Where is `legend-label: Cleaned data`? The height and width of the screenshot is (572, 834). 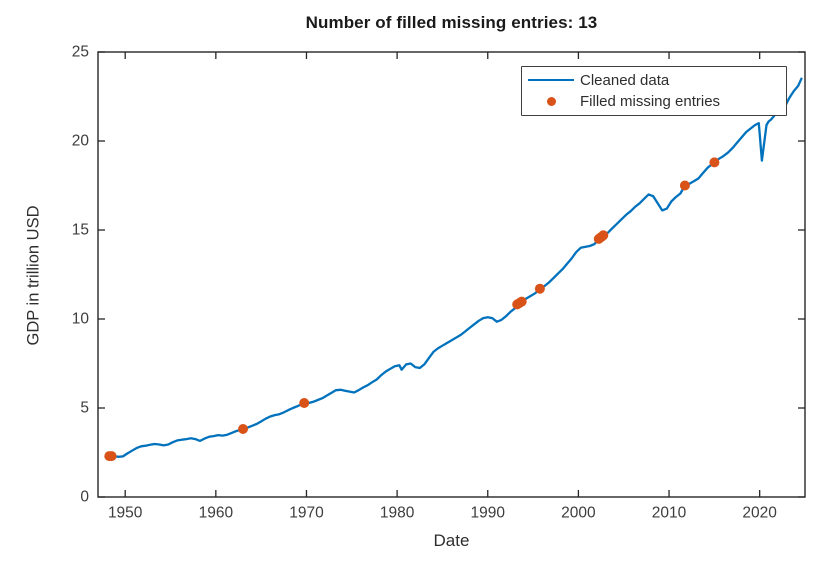 legend-label: Cleaned data is located at coordinates (625, 80).